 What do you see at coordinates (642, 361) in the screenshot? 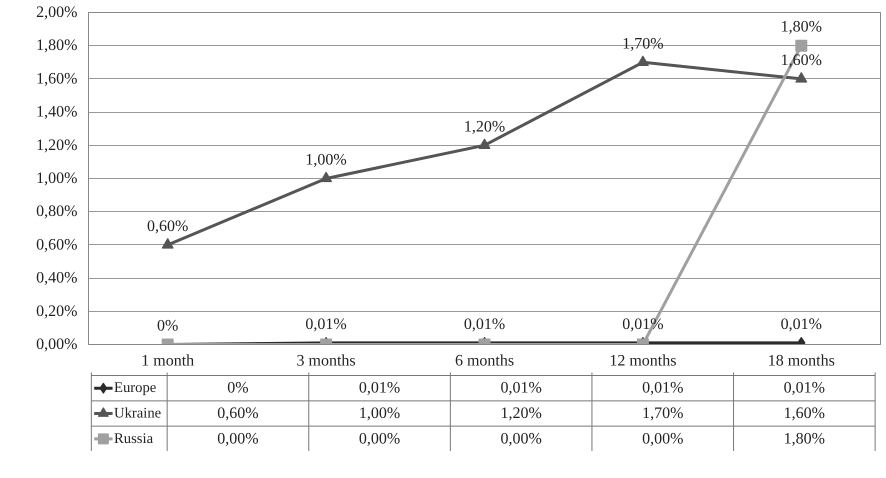
I see `x-tick-label: 12 months` at bounding box center [642, 361].